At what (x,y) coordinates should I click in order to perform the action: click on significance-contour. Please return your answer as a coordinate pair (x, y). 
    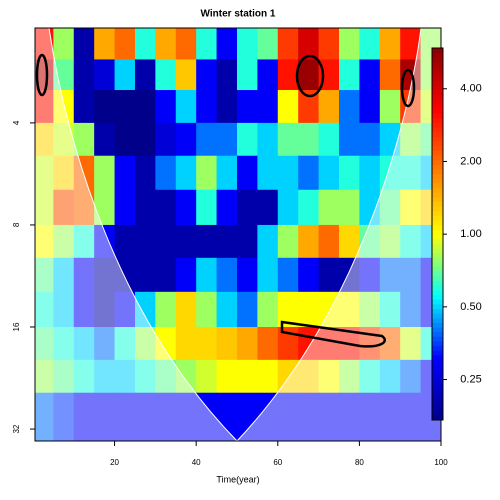
    Looking at the image, I should click on (42, 75).